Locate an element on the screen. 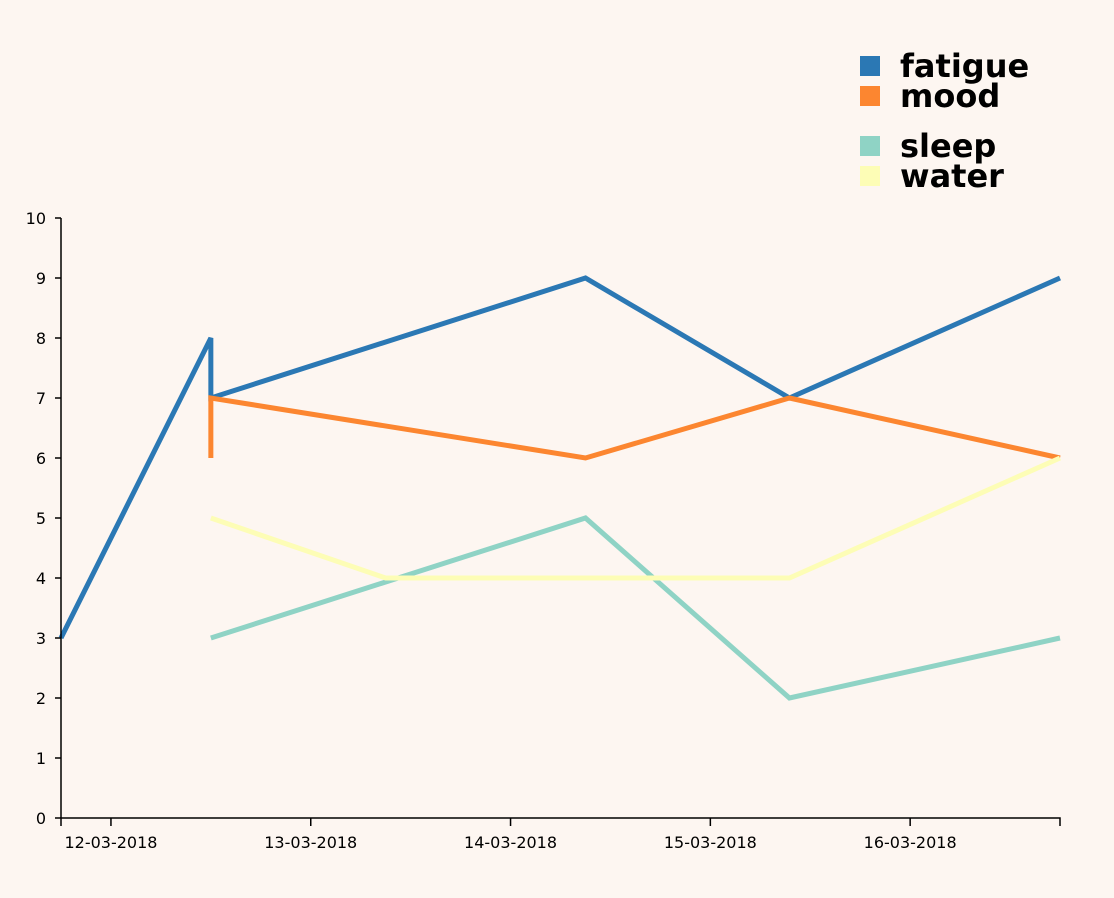 The image size is (1114, 898). legend-label-mood: mood is located at coordinates (950, 96).